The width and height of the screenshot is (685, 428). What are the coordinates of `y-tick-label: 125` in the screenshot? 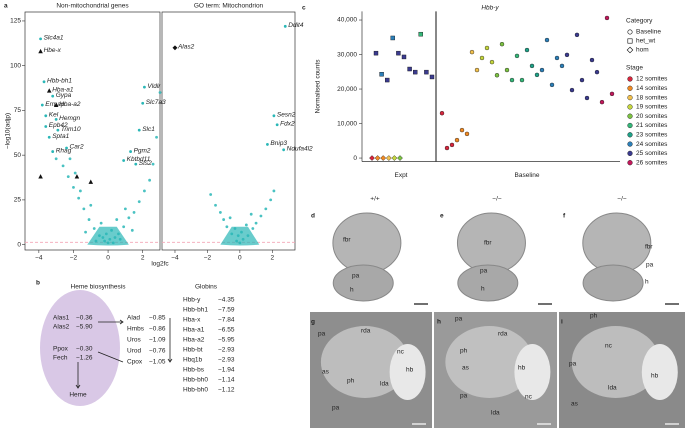 It's located at (15, 21).